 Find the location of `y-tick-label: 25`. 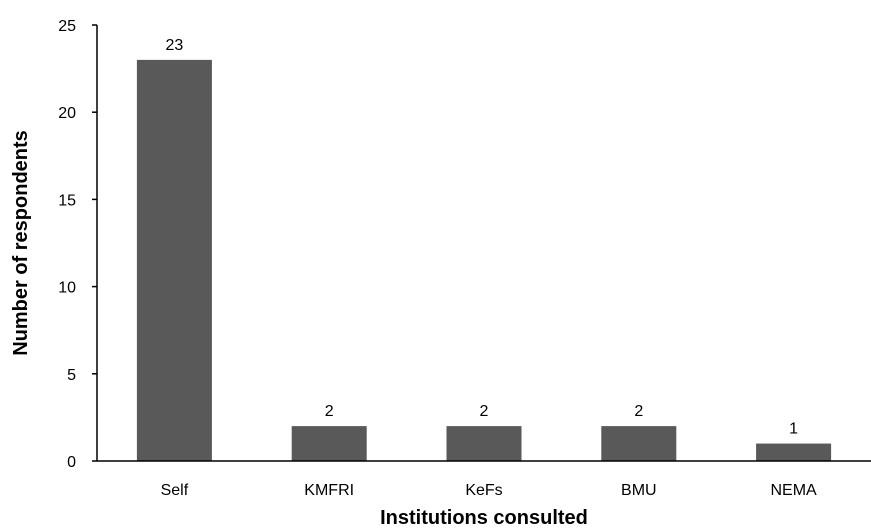

y-tick-label: 25 is located at coordinates (67, 26).